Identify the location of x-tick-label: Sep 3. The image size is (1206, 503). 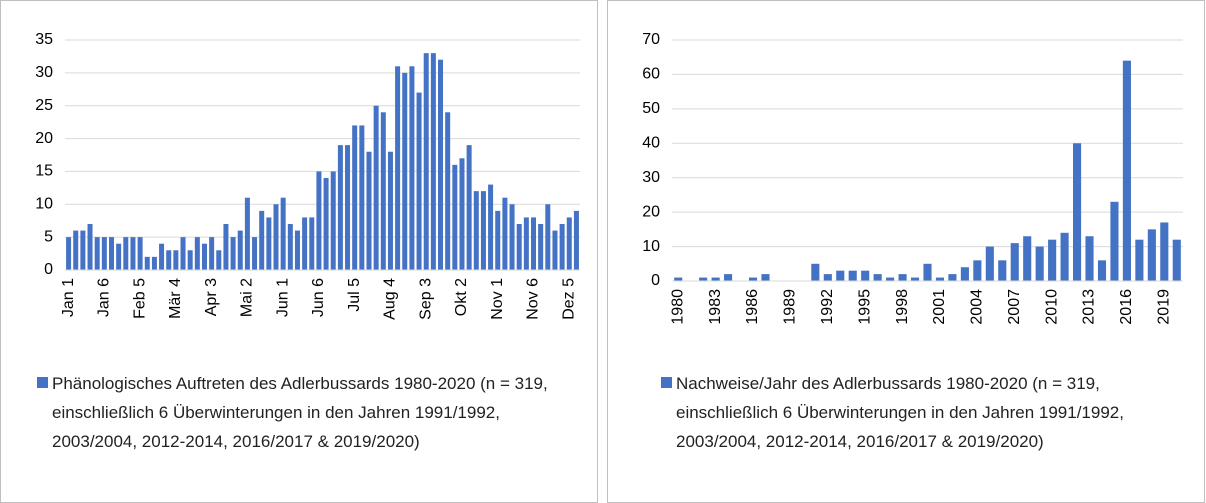
(425, 299).